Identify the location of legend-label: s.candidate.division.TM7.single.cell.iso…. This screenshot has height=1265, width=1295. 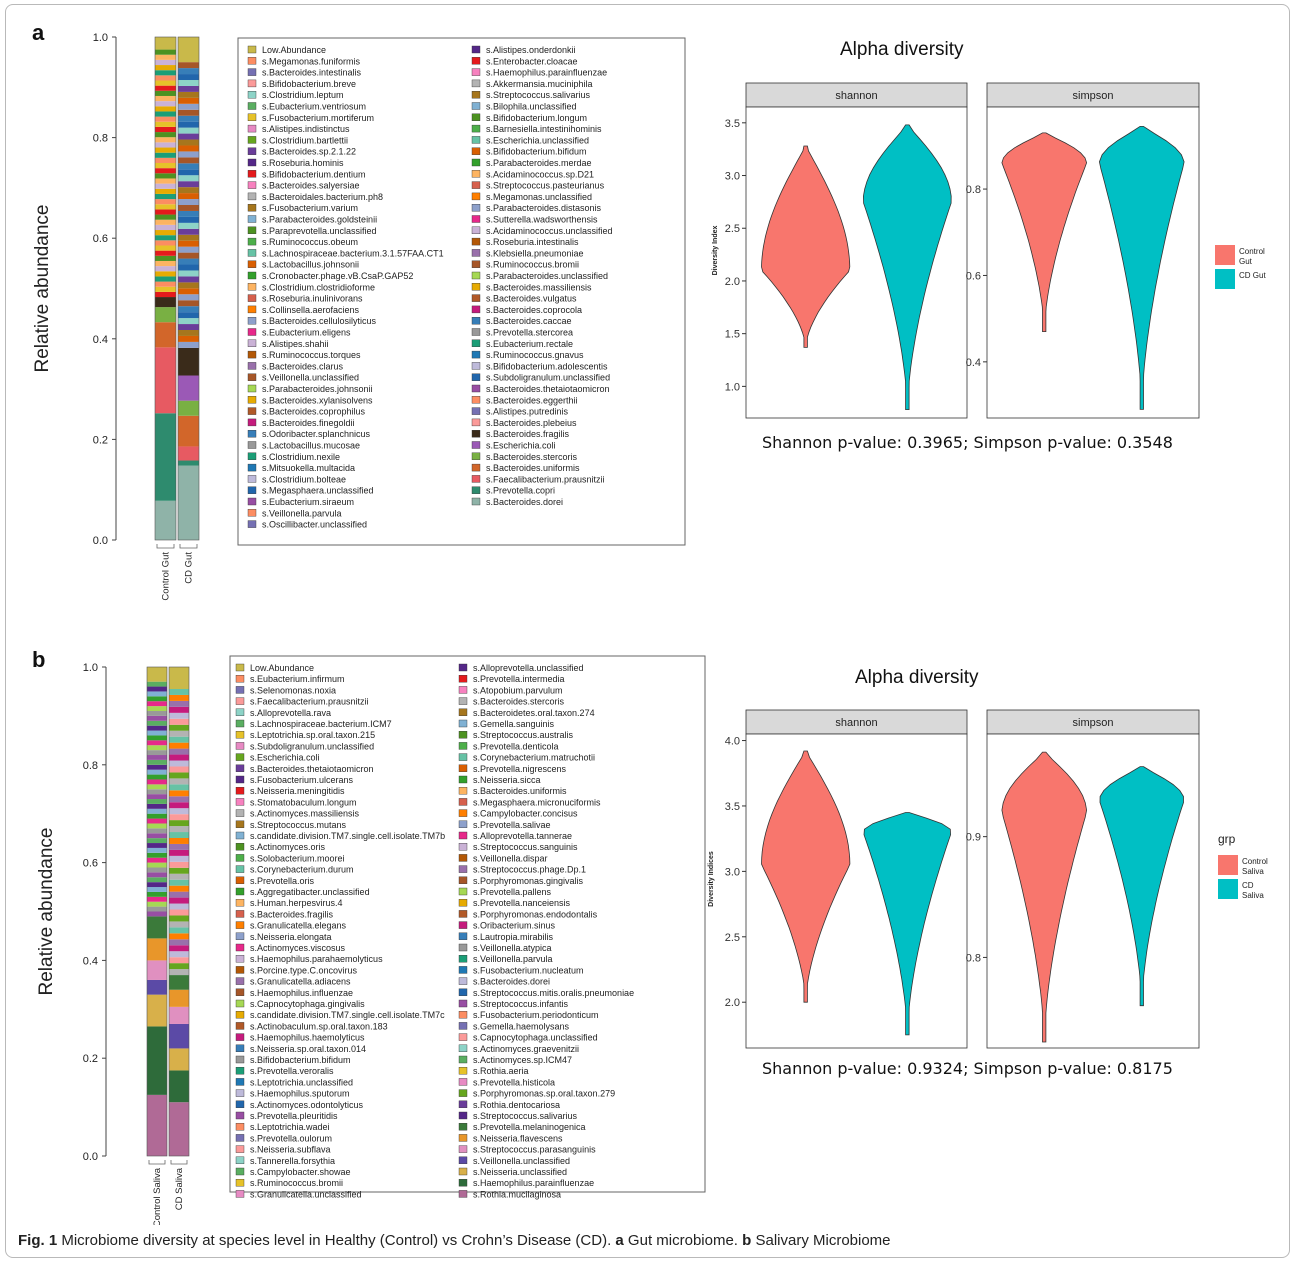
(347, 1015).